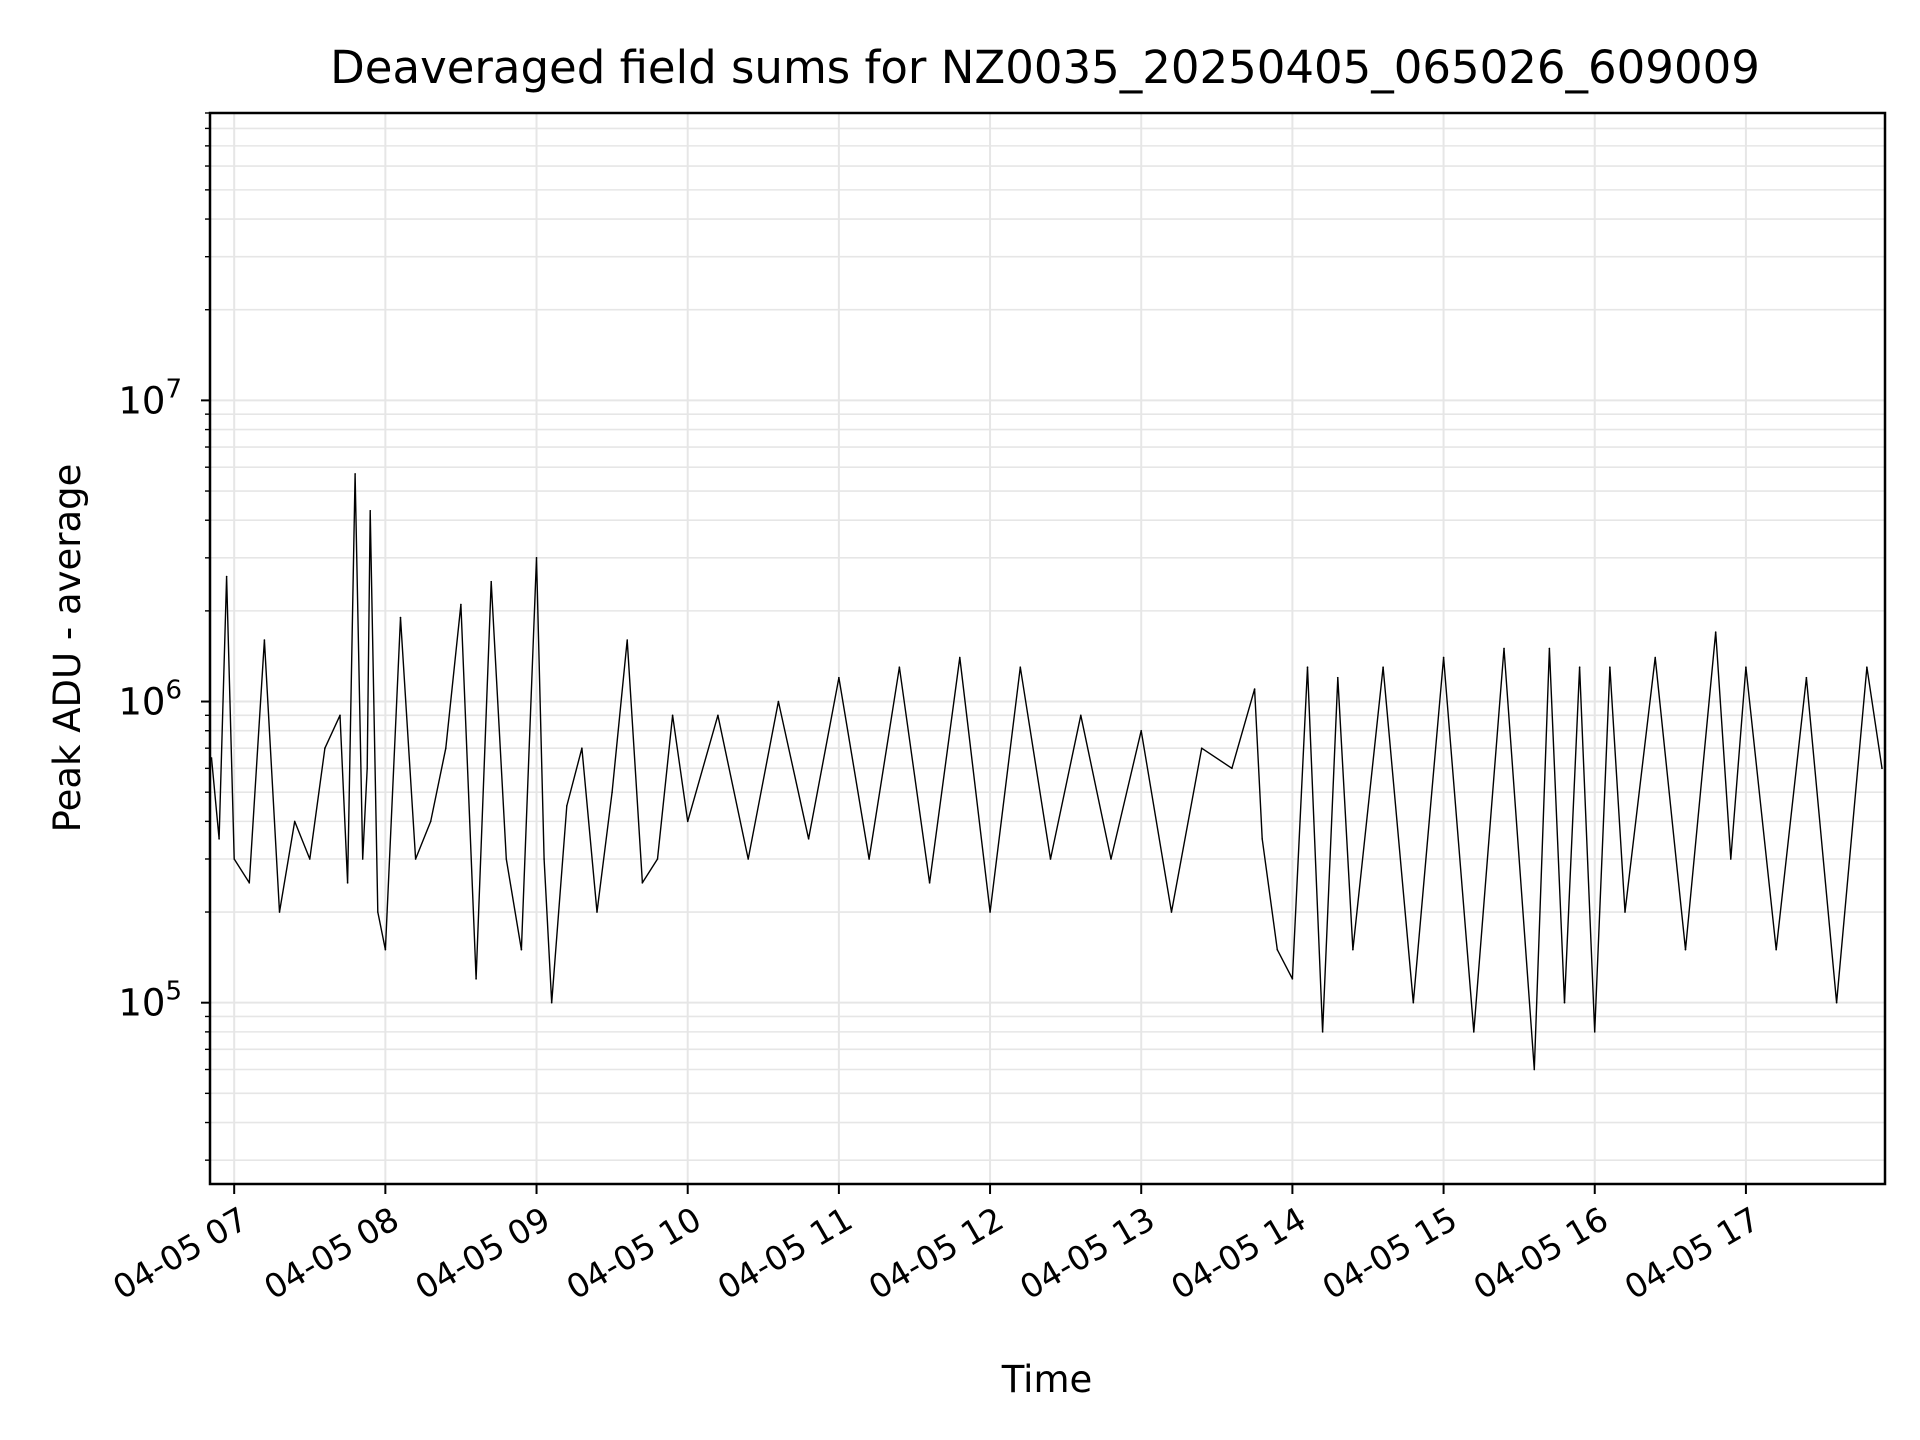  What do you see at coordinates (1047, 1379) in the screenshot?
I see `x-axis-label: Time` at bounding box center [1047, 1379].